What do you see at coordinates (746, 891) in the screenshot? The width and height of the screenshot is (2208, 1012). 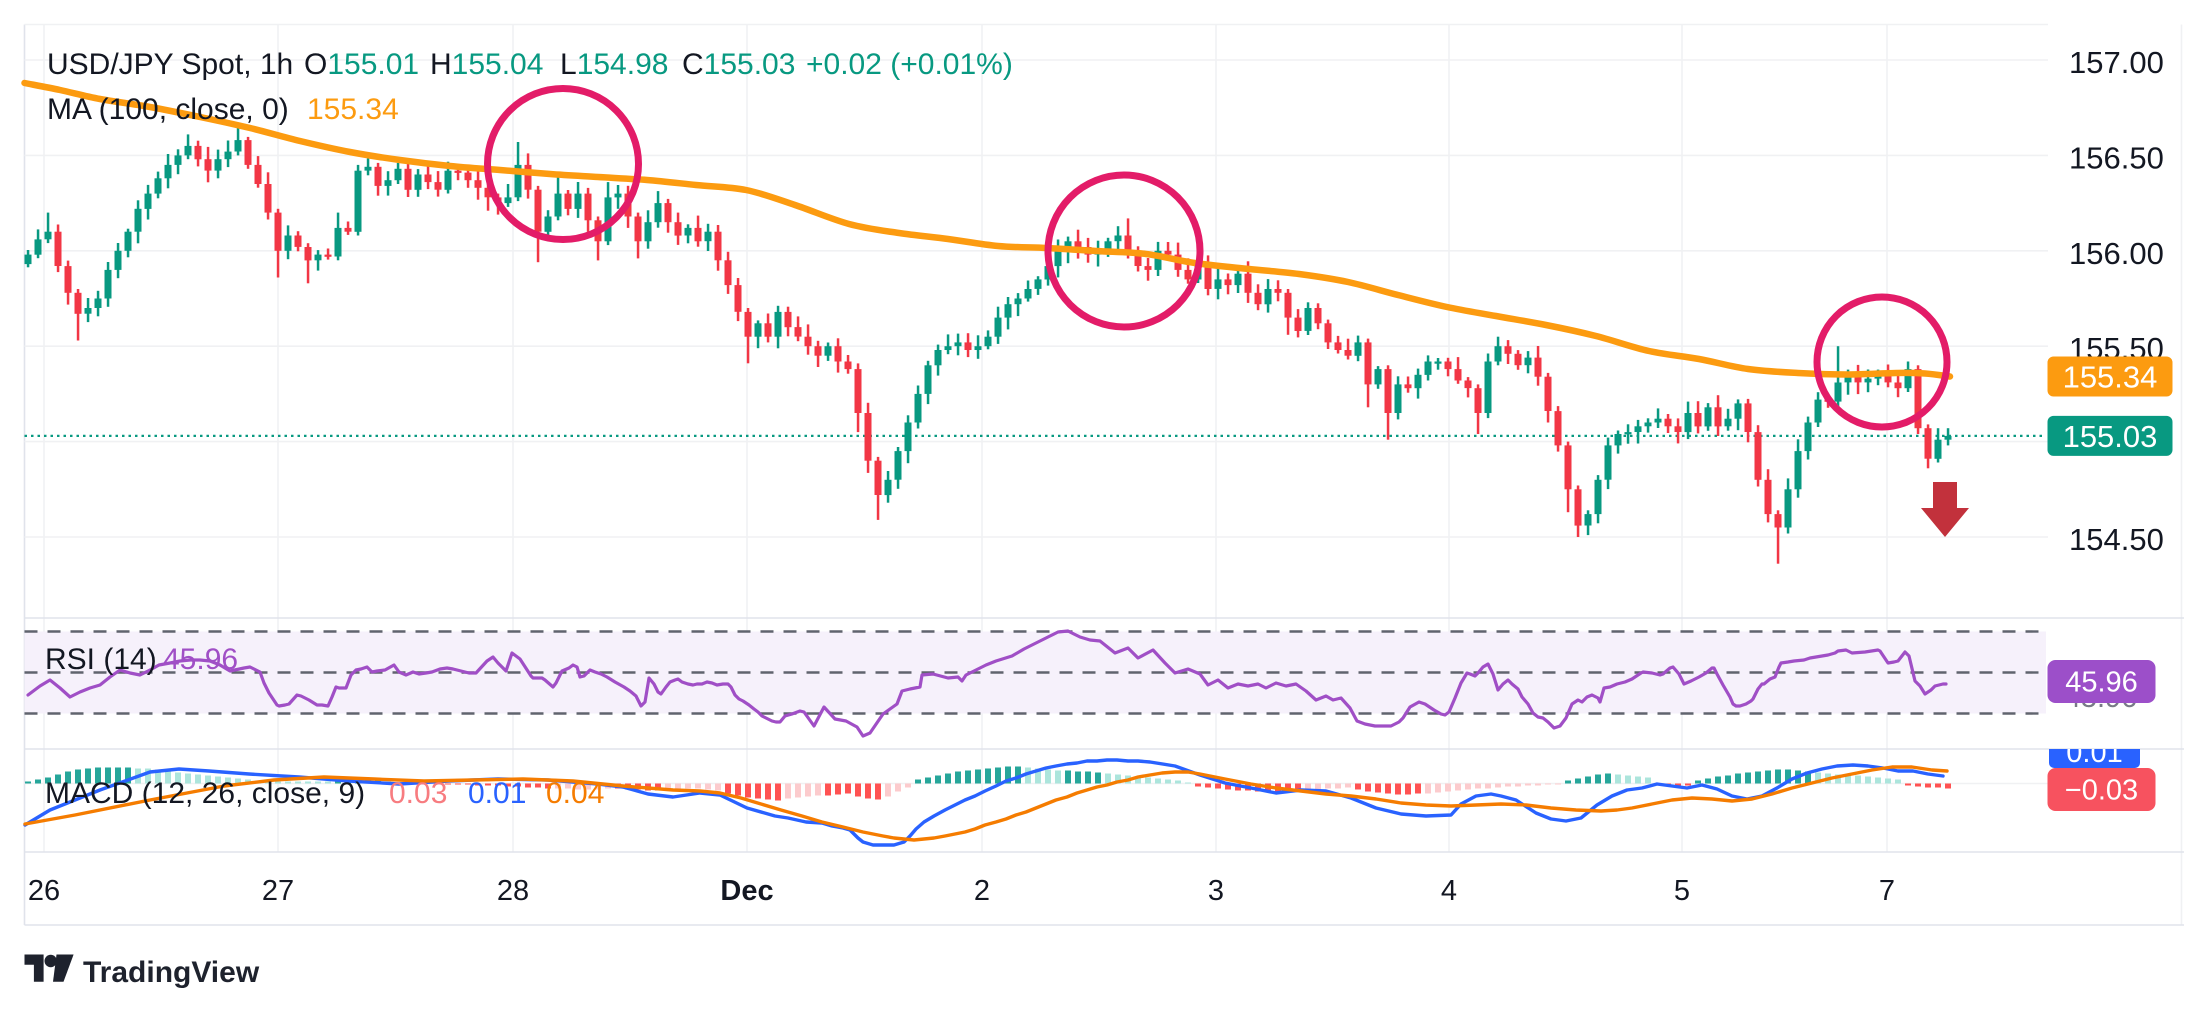 I see `svg-text: Dec` at bounding box center [746, 891].